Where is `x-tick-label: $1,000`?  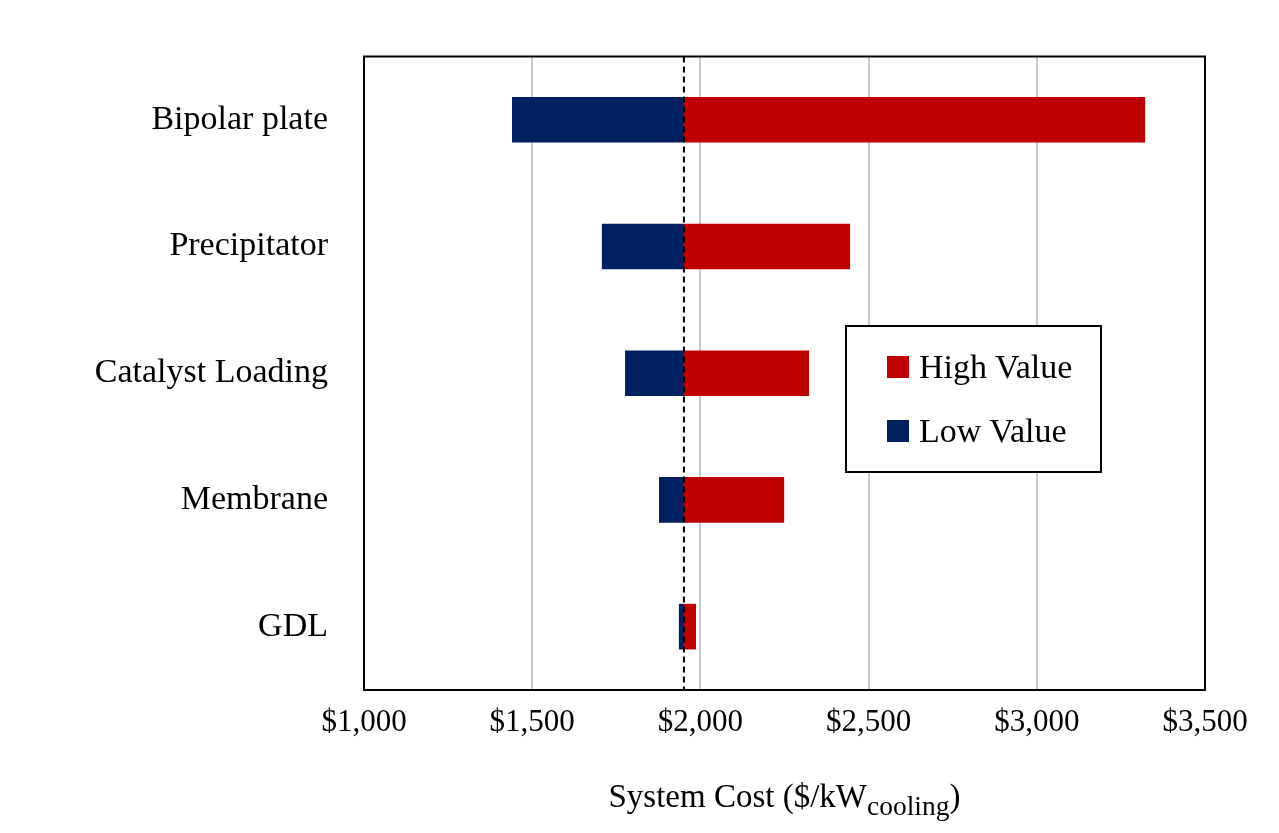
x-tick-label: $1,000 is located at coordinates (364, 720).